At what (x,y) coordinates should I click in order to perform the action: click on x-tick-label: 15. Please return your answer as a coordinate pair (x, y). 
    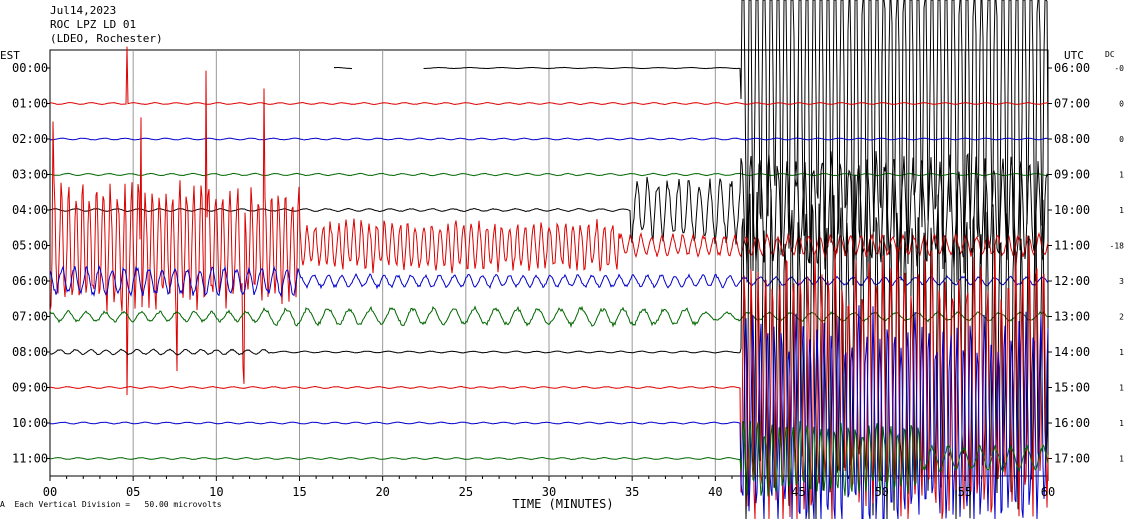
    Looking at the image, I should click on (299, 492).